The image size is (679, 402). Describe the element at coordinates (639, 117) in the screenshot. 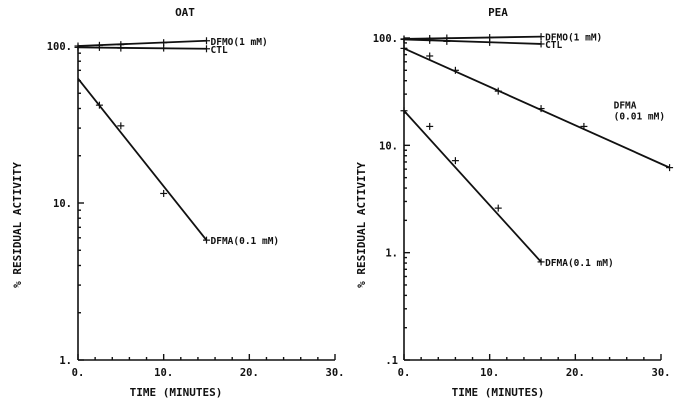

I see `series-label: (0.01 mM)` at that location.